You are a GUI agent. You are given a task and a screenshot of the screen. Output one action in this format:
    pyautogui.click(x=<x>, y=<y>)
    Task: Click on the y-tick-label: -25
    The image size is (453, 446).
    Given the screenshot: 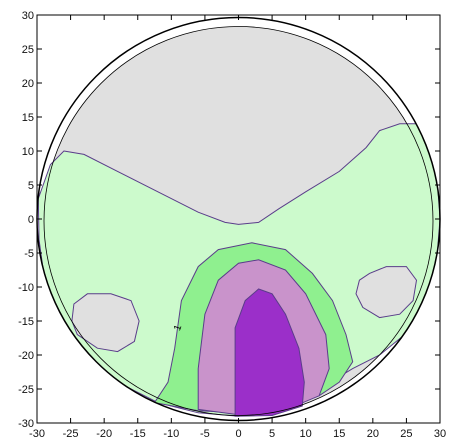 What is the action you would take?
    pyautogui.click(x=26, y=390)
    